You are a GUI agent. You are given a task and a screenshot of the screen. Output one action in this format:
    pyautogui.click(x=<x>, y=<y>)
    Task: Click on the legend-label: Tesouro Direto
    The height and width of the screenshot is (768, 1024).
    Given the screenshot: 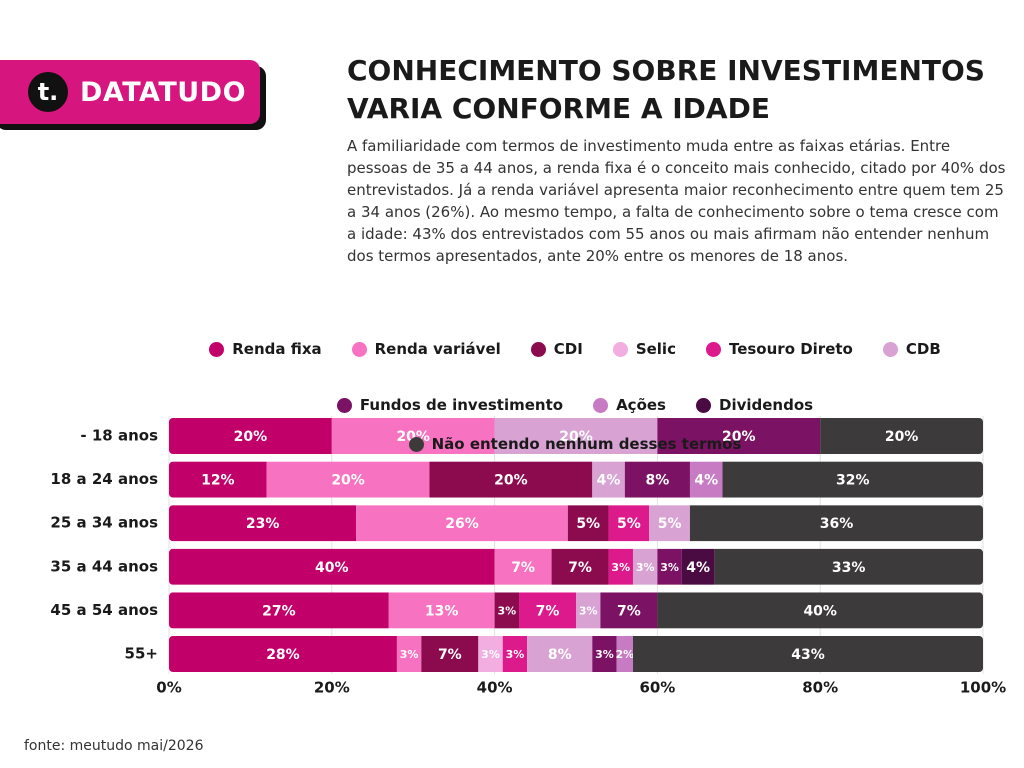 What is the action you would take?
    pyautogui.click(x=790, y=349)
    